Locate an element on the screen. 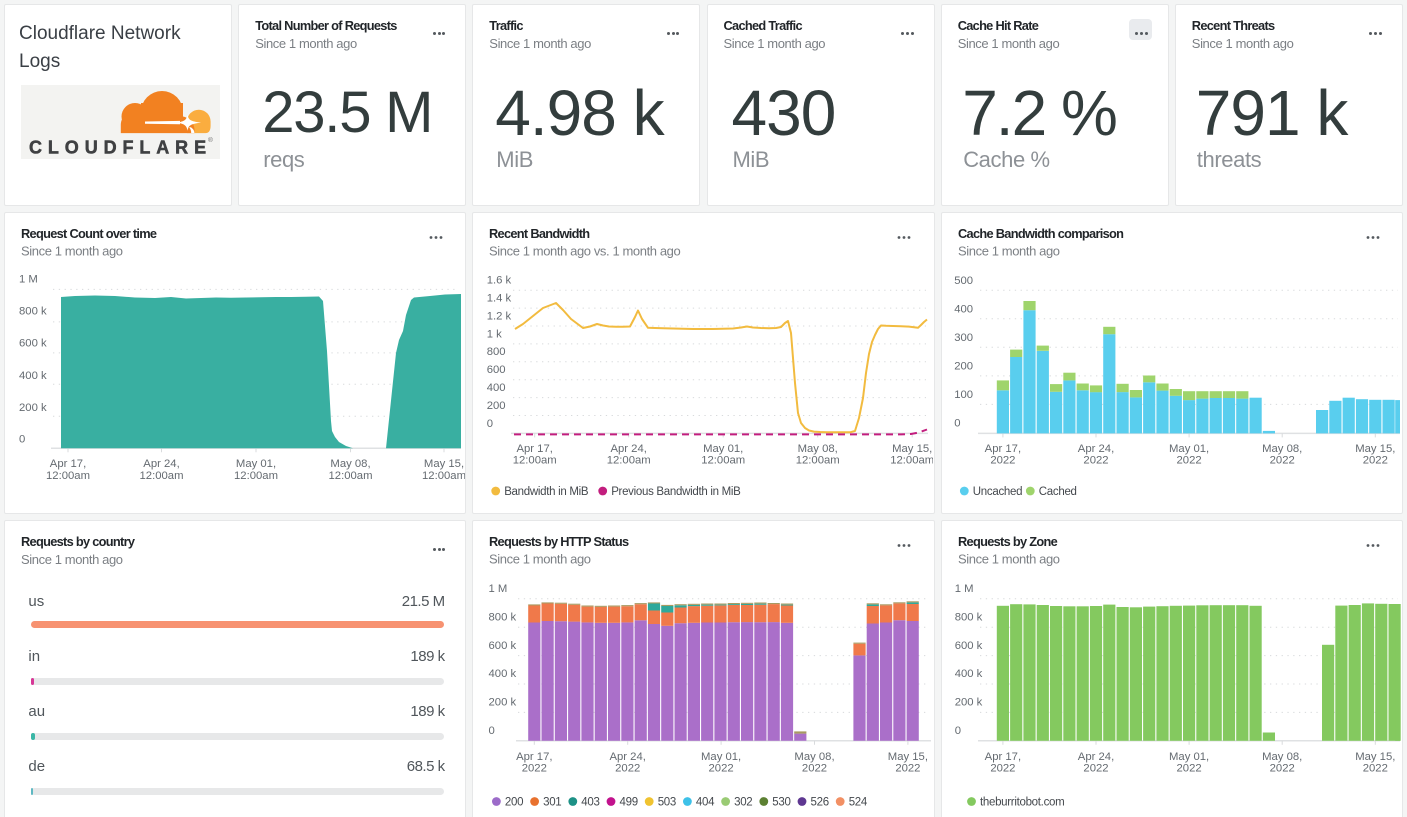  svg-text: 1.6 k is located at coordinates (499, 281).